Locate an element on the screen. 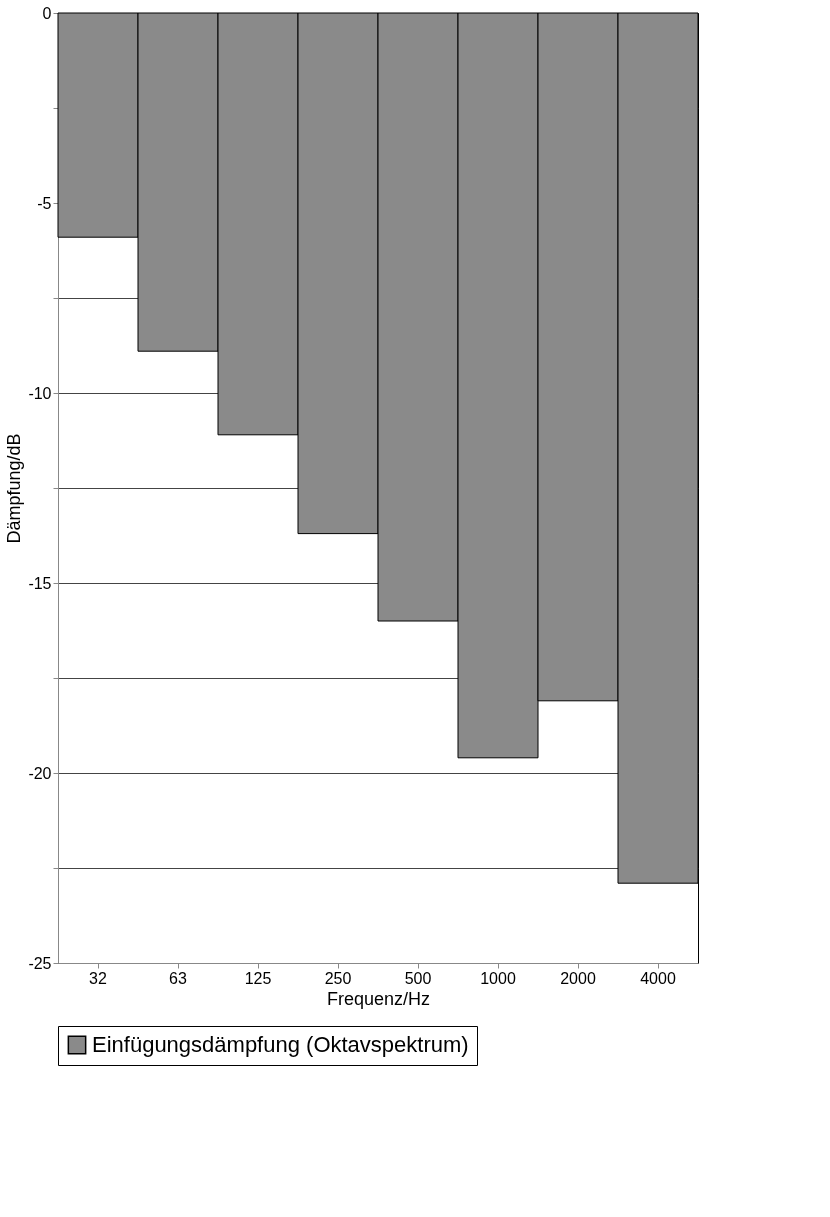 This screenshot has height=1217, width=830. y-tick-label: 0 is located at coordinates (47, 13).